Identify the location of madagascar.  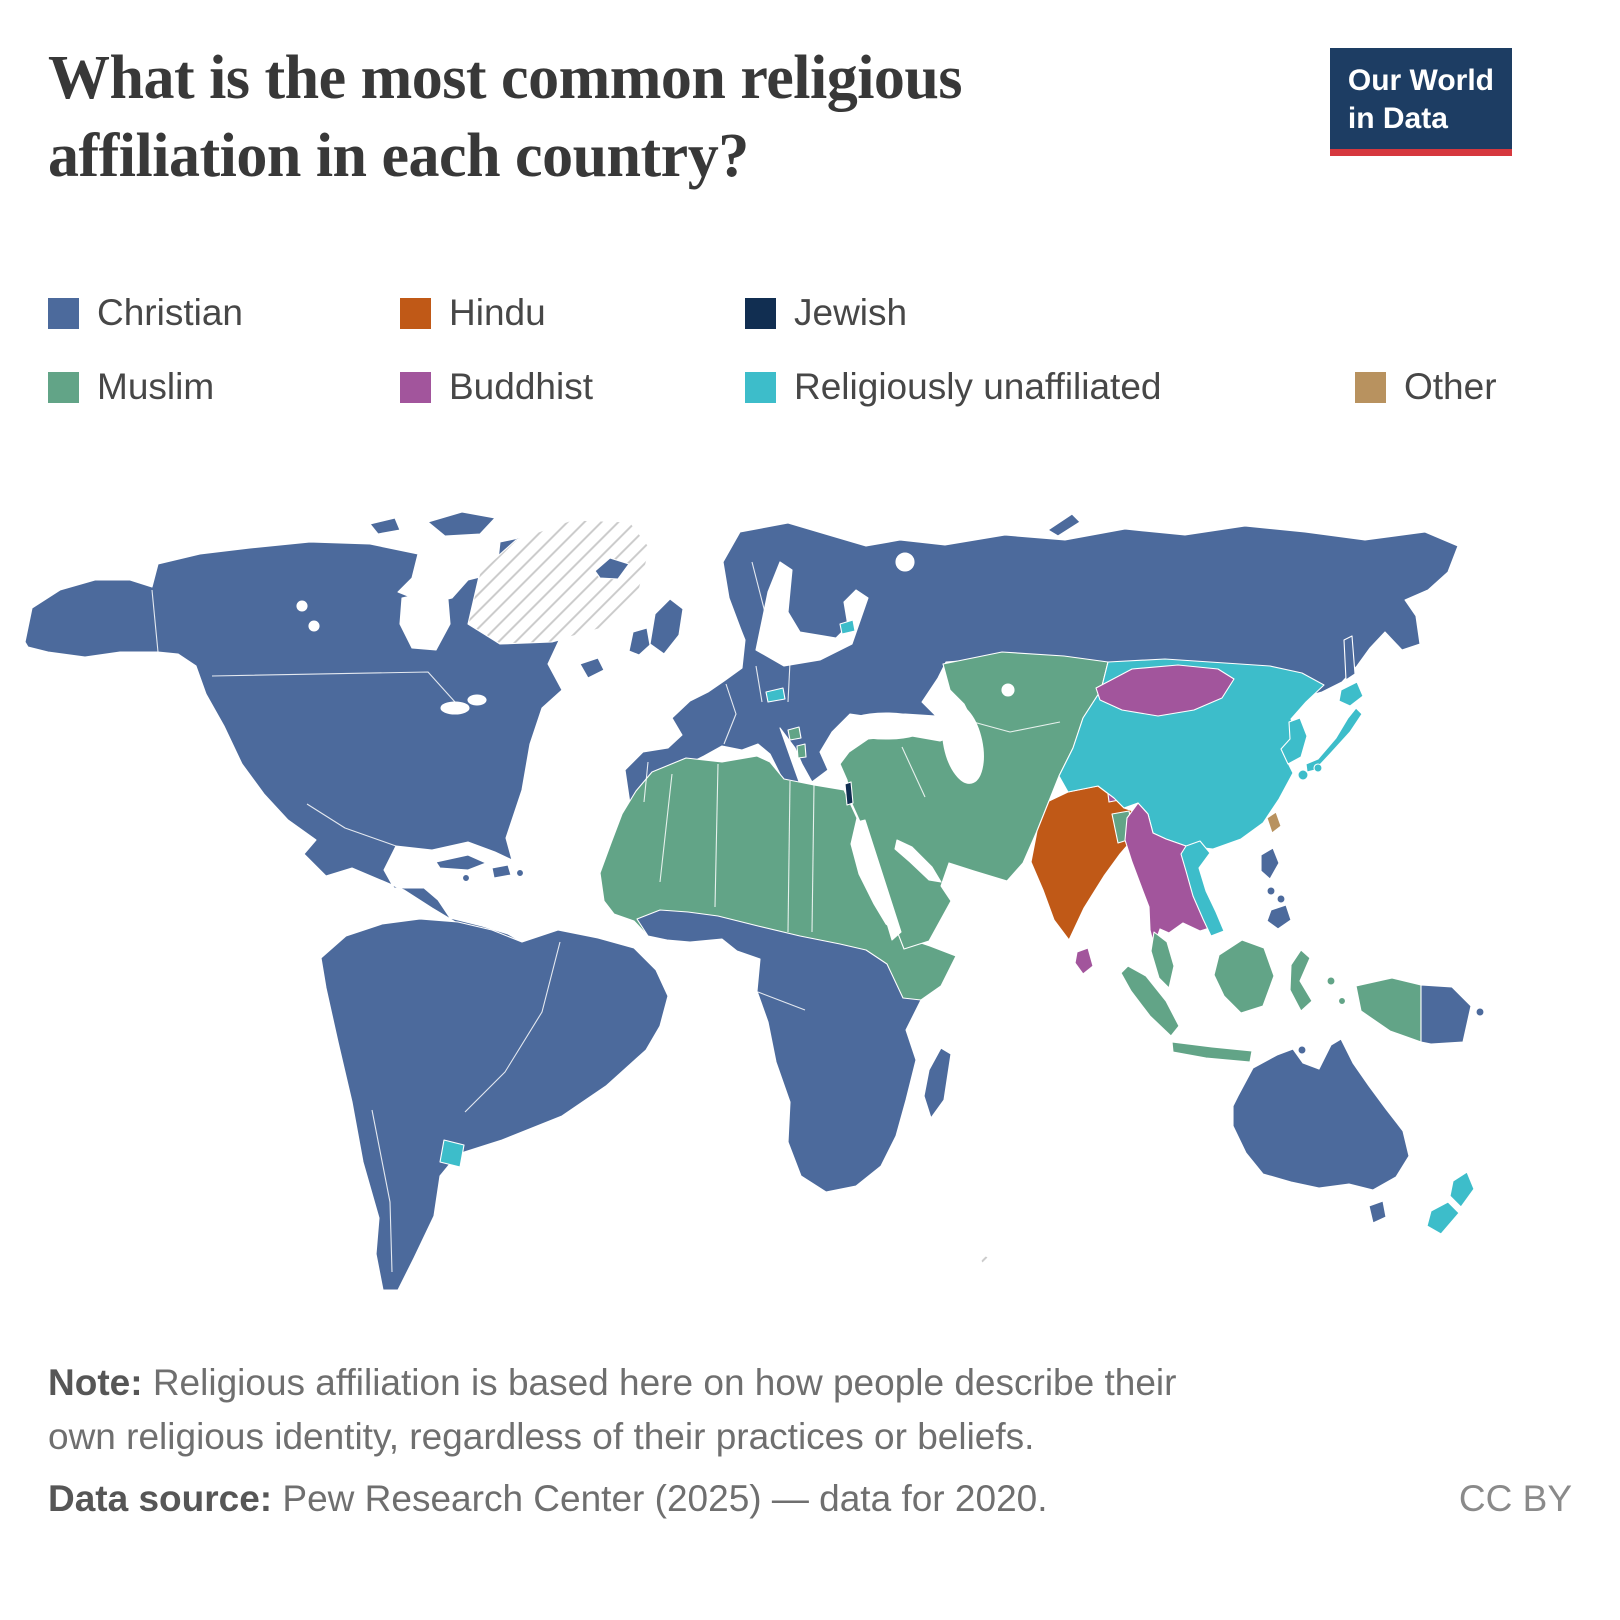
(937, 1083).